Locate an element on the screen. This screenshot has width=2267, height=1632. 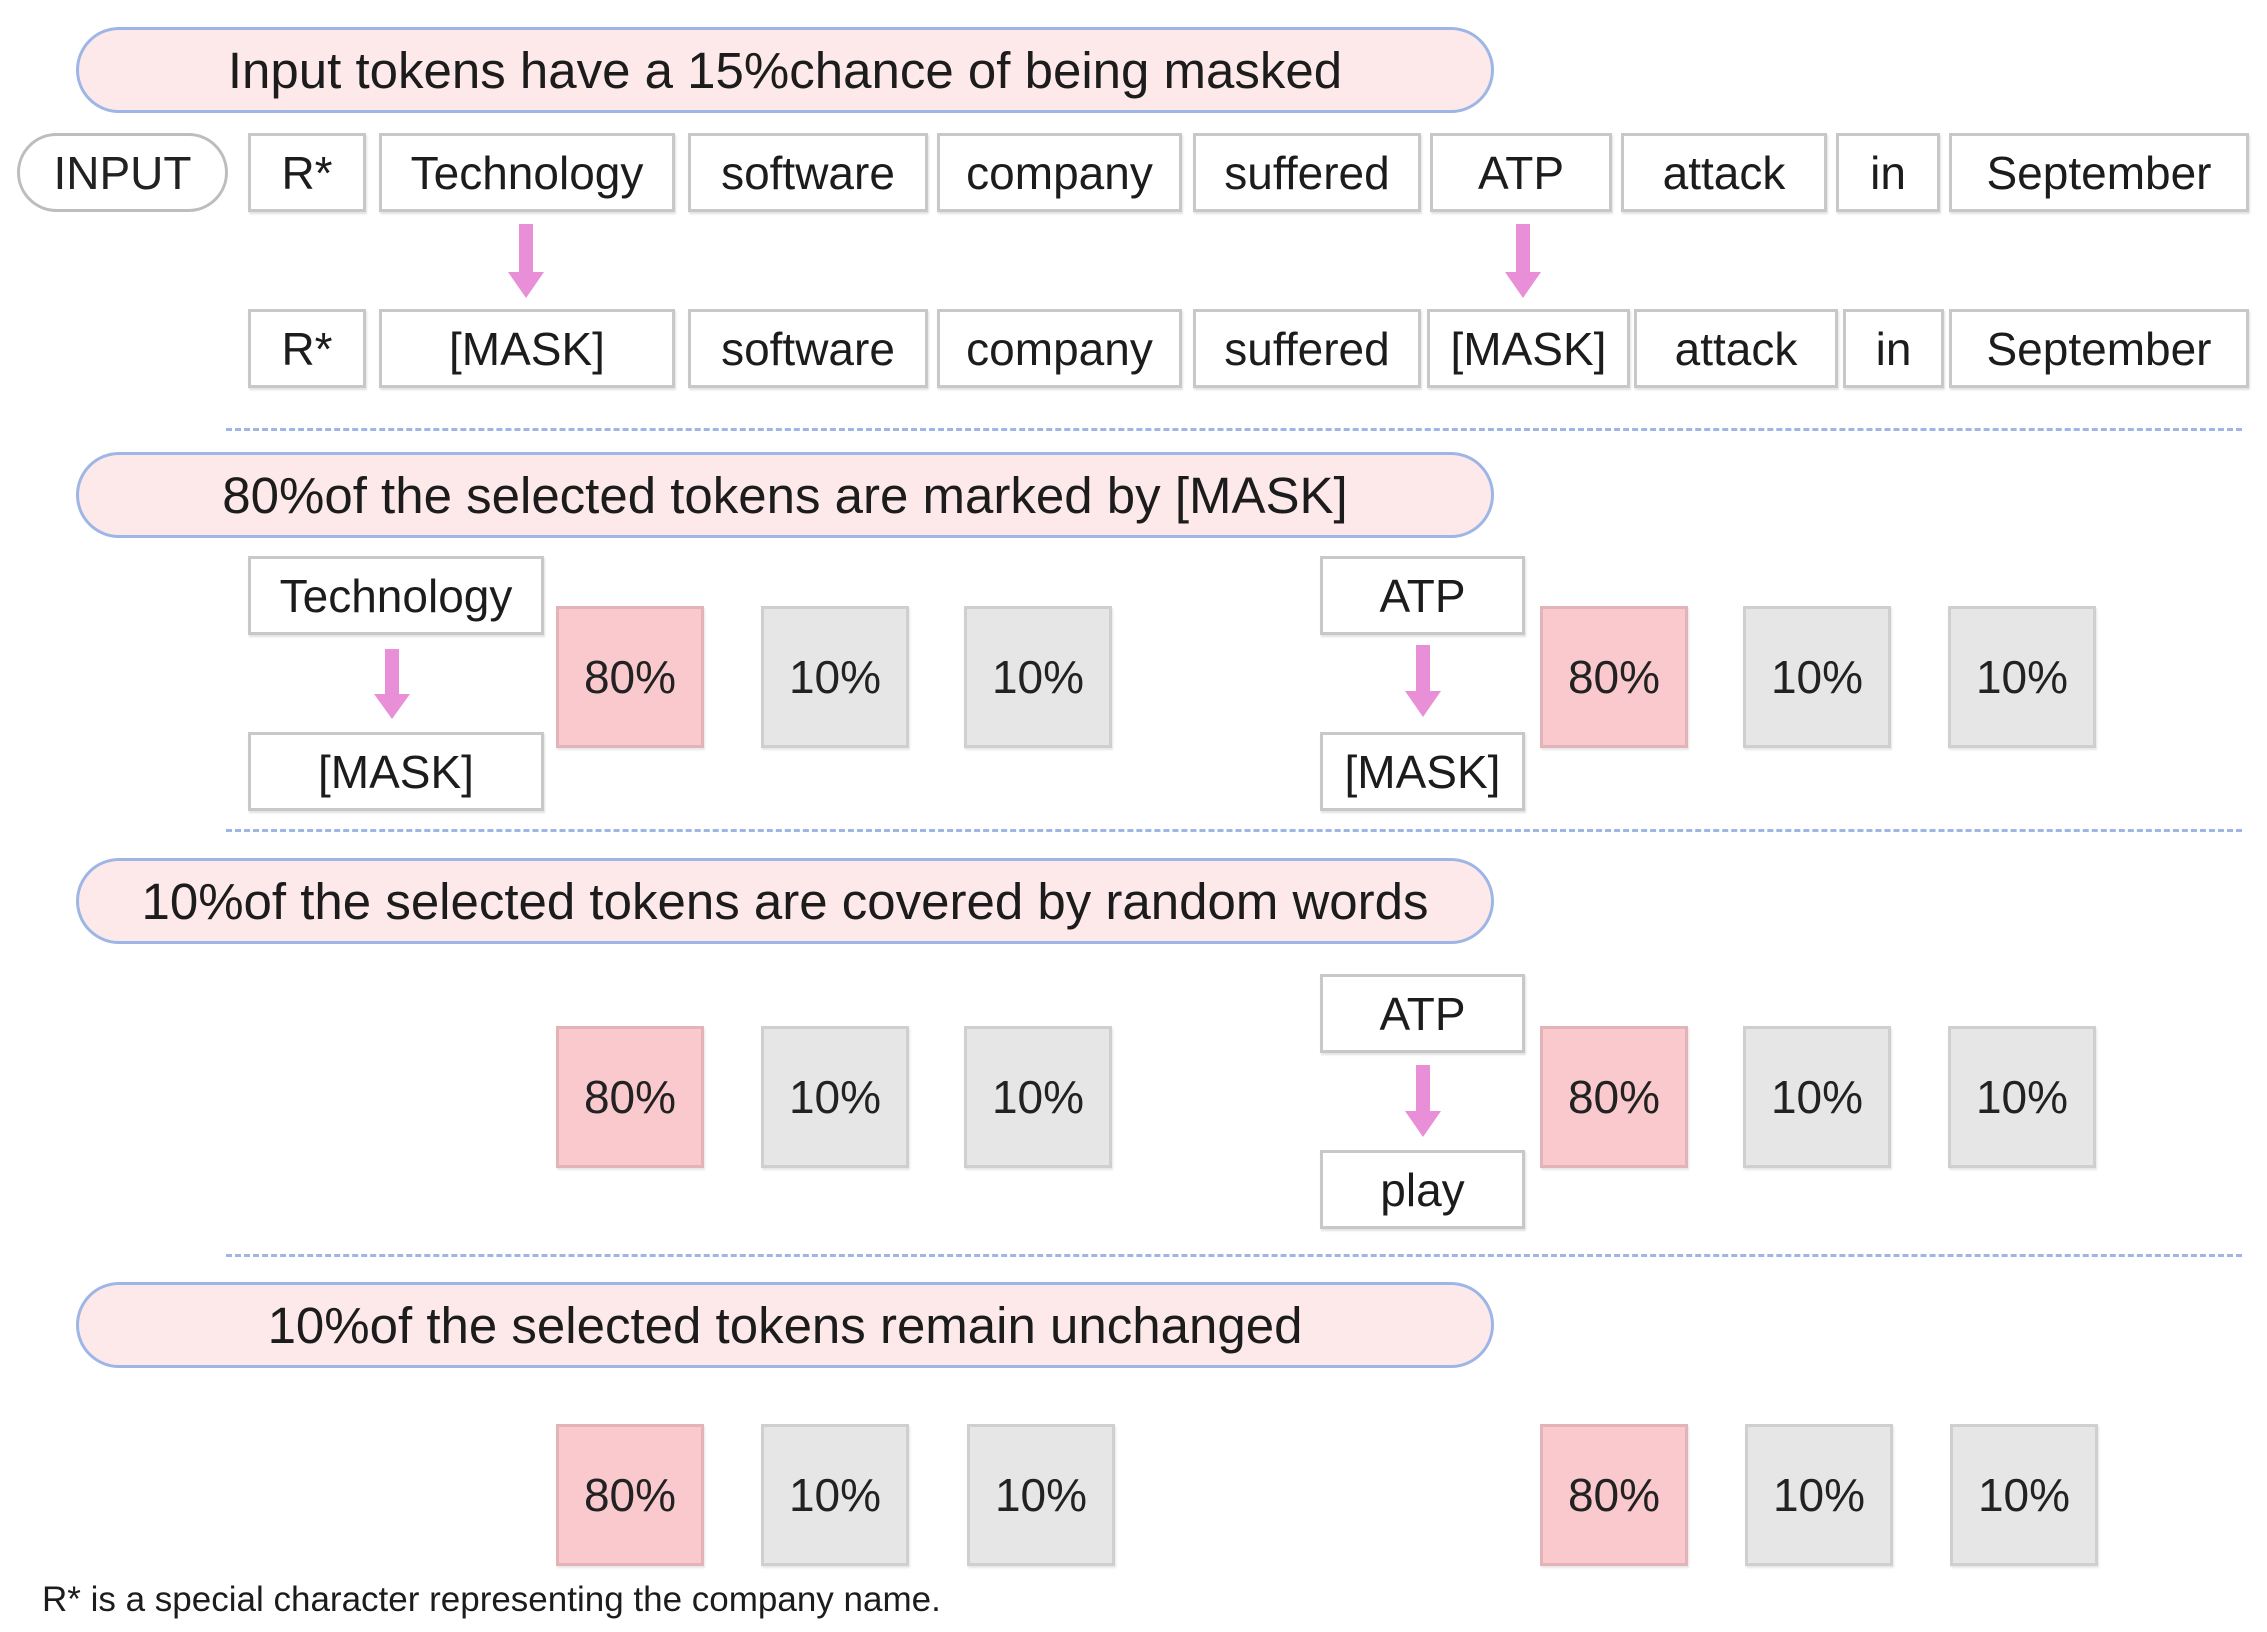
masked-token: attack is located at coordinates (1736, 348).